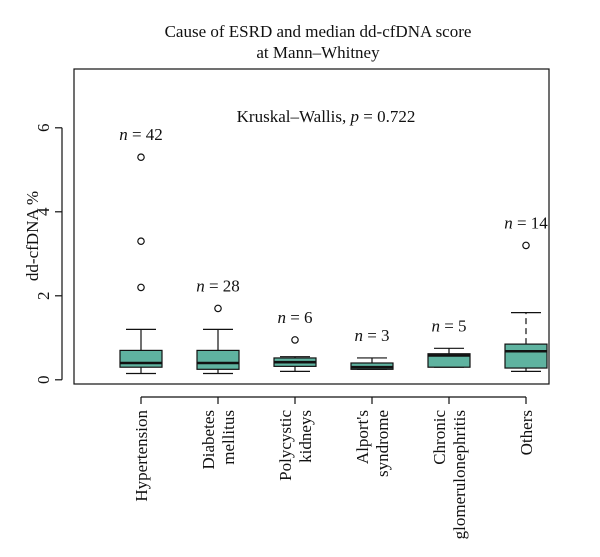  What do you see at coordinates (285, 445) in the screenshot?
I see `category-label: Polycystic` at bounding box center [285, 445].